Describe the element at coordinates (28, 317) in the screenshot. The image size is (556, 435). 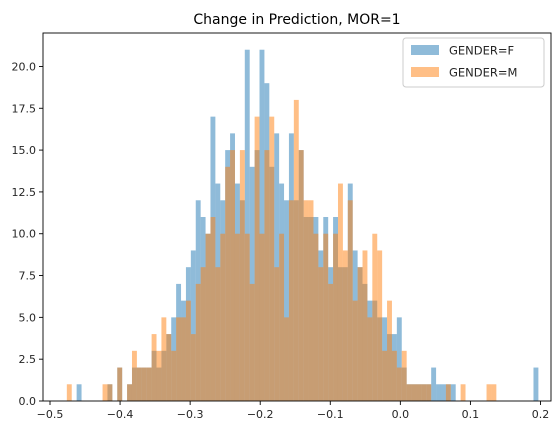
I see `y-tick-label: 5.0` at that location.